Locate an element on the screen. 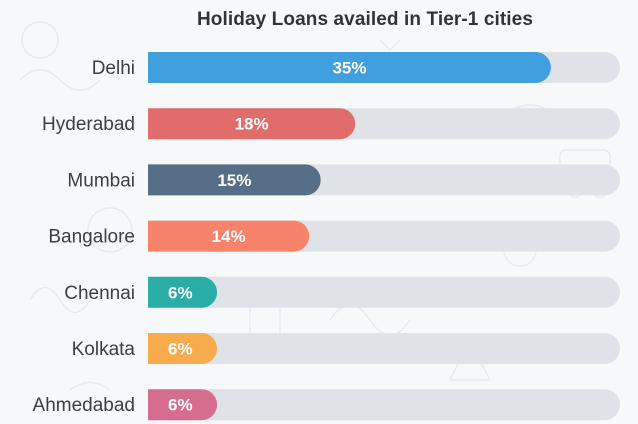  value-label: 14% is located at coordinates (229, 236).